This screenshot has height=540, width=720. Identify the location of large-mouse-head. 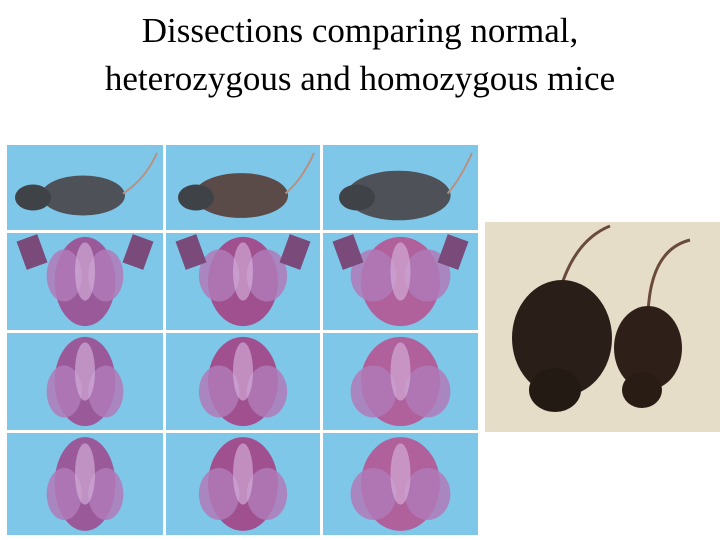
(555, 390).